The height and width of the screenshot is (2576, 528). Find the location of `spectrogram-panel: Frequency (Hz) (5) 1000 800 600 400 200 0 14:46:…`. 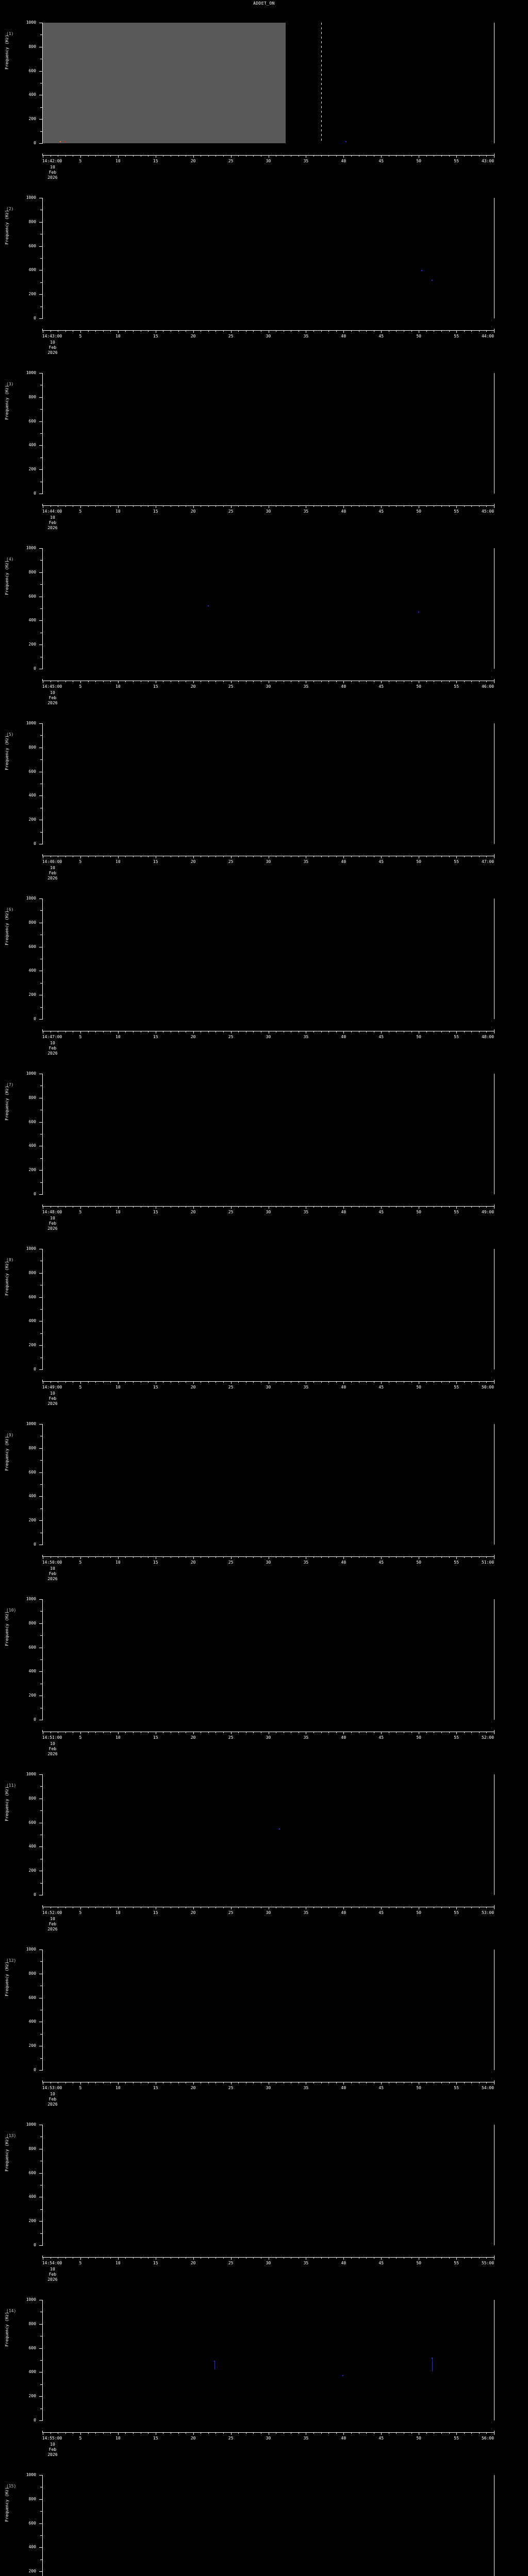

spectrogram-panel: Frequency (Hz) (5) 1000 800 600 400 200 0 14:46:… is located at coordinates (264, 799).